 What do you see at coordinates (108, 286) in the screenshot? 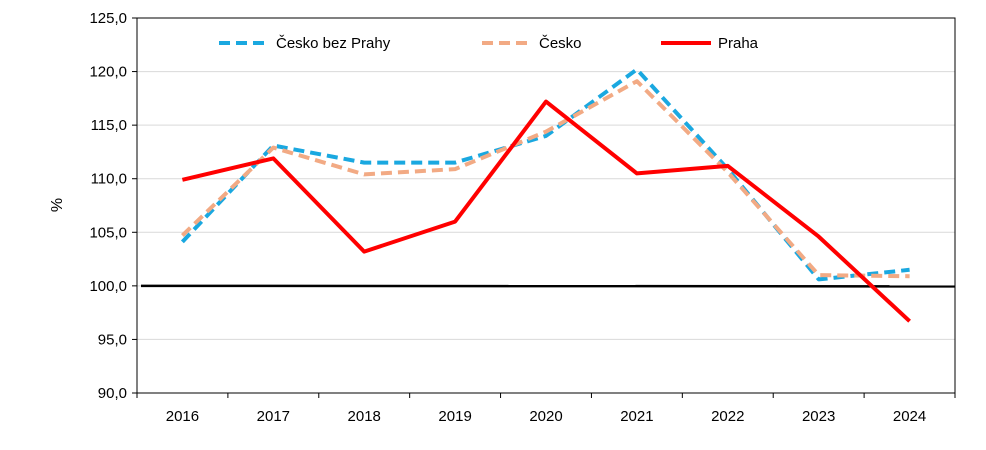
I see `y-tick-label: 100,0` at bounding box center [108, 286].